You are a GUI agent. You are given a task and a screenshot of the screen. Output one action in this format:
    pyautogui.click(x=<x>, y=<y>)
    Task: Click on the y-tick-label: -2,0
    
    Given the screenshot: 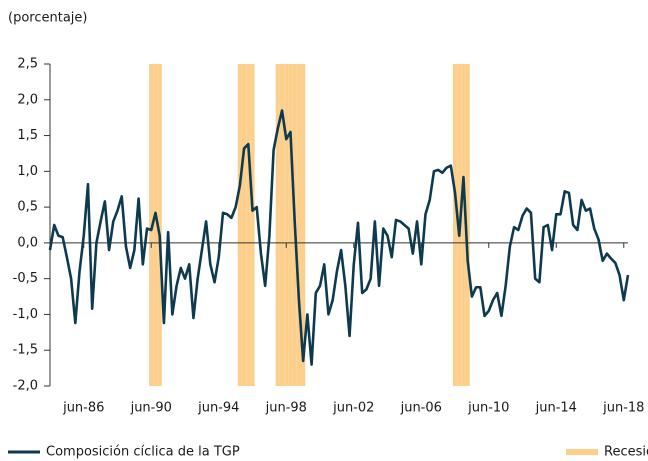 What is the action you would take?
    pyautogui.click(x=25, y=386)
    